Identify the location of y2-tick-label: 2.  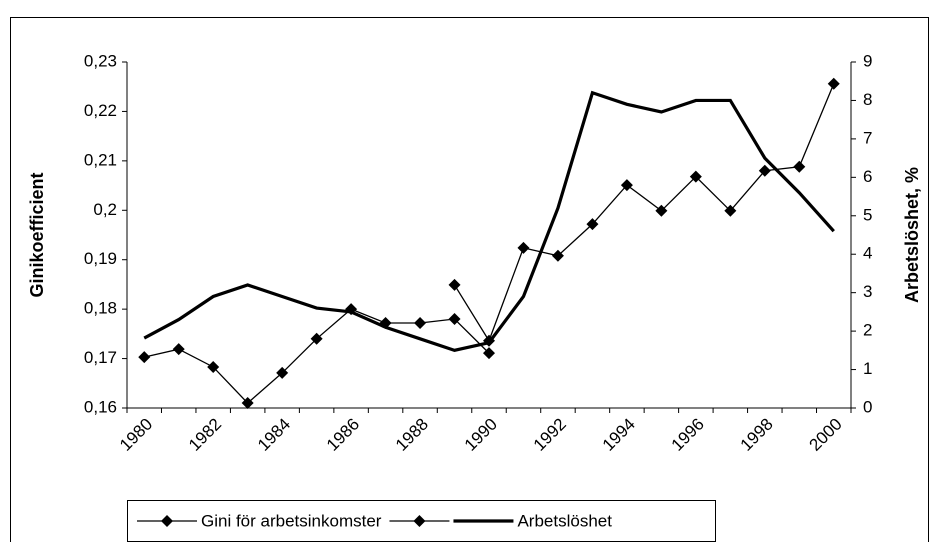
(867, 330).